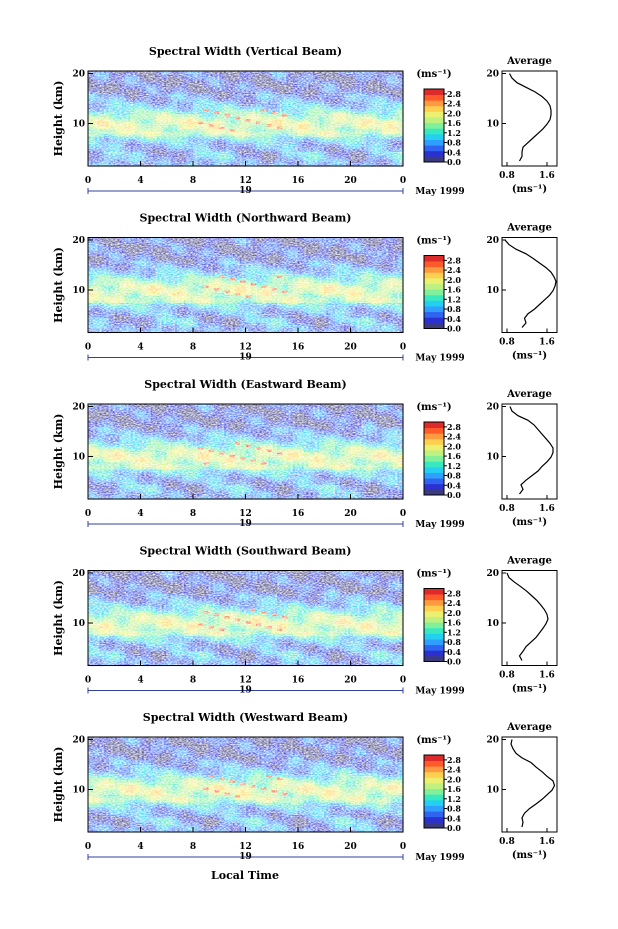 This screenshot has width=618, height=929. I want to click on colorbar-tick-label: 1.2, so click(454, 299).